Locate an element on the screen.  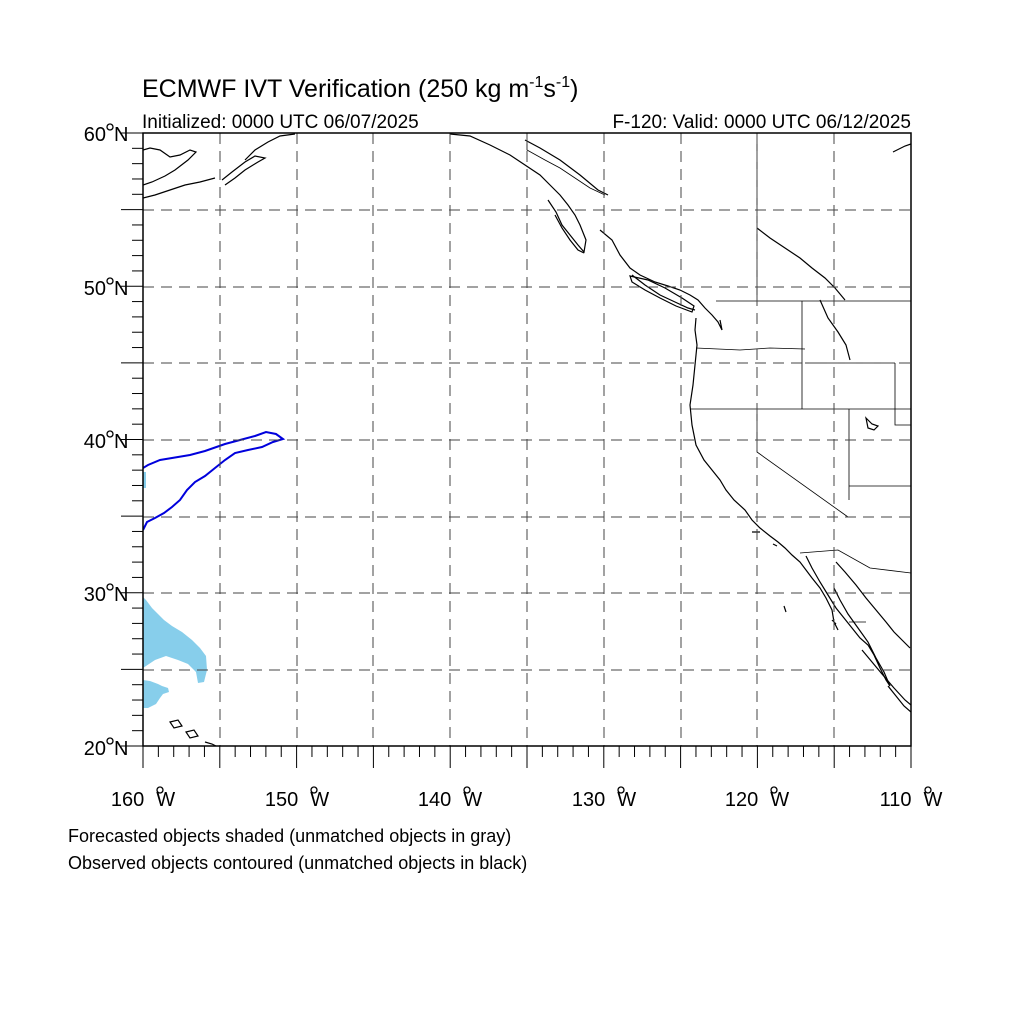
alaska-bc-border is located at coordinates (566, 165).